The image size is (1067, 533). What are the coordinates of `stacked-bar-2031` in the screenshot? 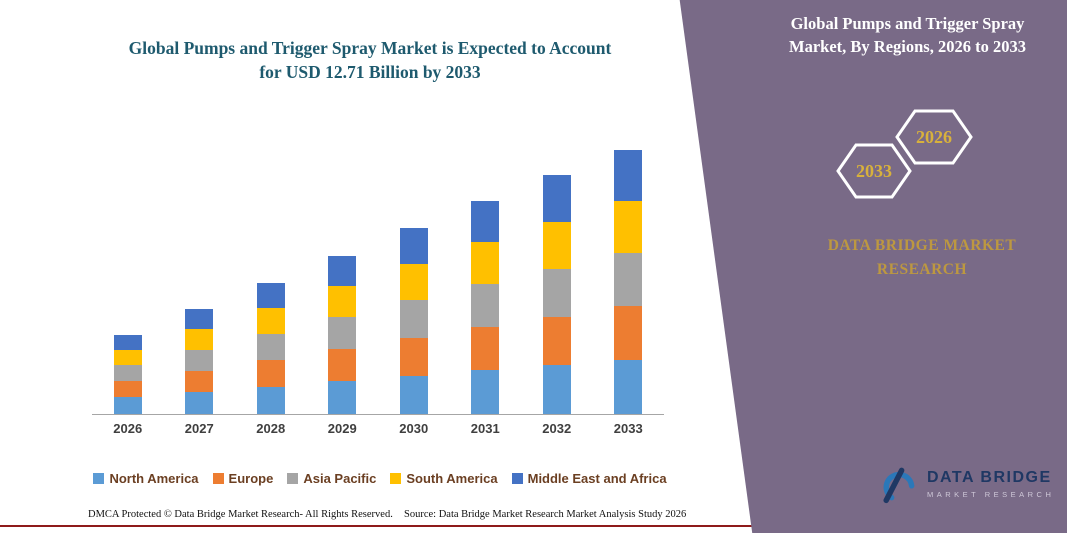 It's located at (485, 307).